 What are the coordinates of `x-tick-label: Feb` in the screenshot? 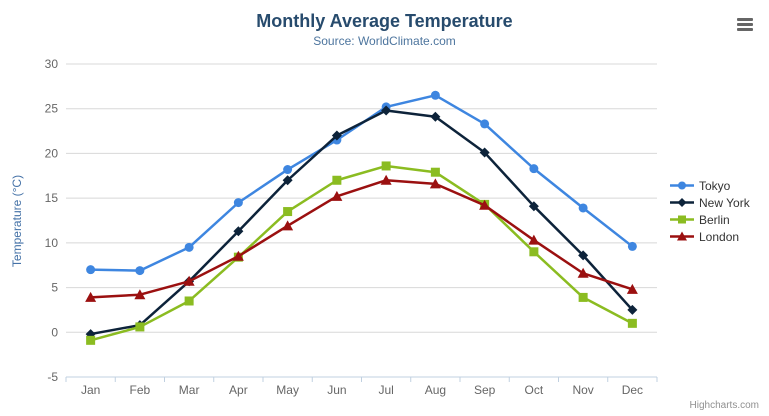 It's located at (140, 390).